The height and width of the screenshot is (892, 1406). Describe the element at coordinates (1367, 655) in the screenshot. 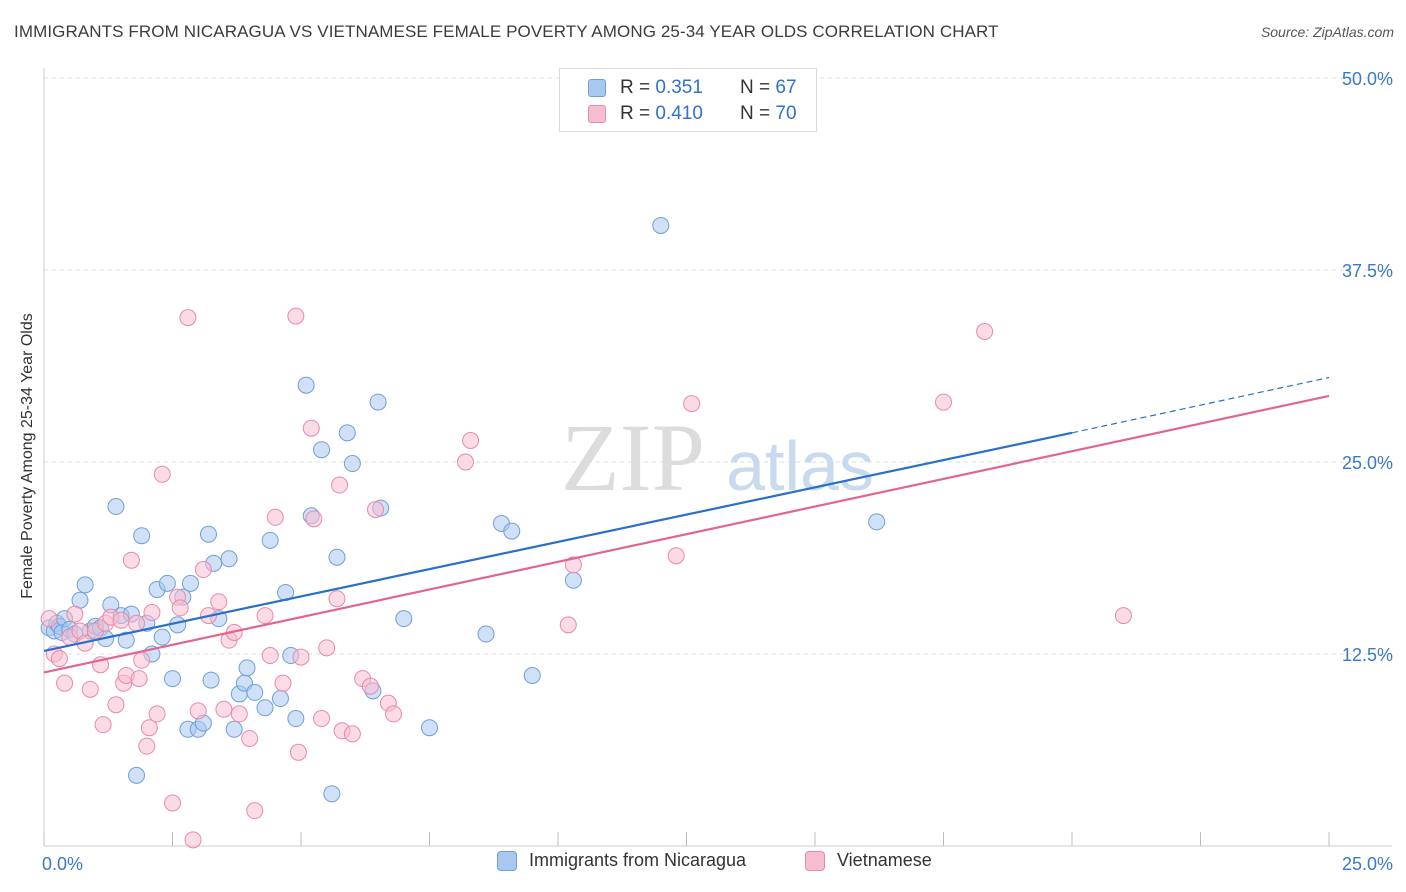

I see `y-tick-label: 12.5%` at that location.